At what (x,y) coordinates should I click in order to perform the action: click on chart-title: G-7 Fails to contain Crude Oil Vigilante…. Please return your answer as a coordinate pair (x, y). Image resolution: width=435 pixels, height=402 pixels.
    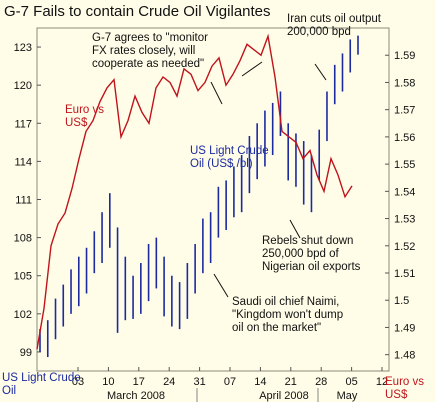
    Looking at the image, I should click on (137, 11).